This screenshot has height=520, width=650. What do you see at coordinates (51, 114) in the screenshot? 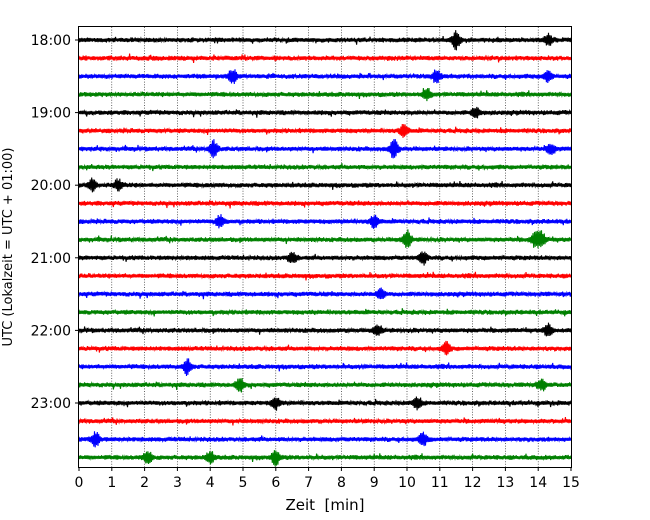
I see `y-tick-label: 19:00` at bounding box center [51, 114].